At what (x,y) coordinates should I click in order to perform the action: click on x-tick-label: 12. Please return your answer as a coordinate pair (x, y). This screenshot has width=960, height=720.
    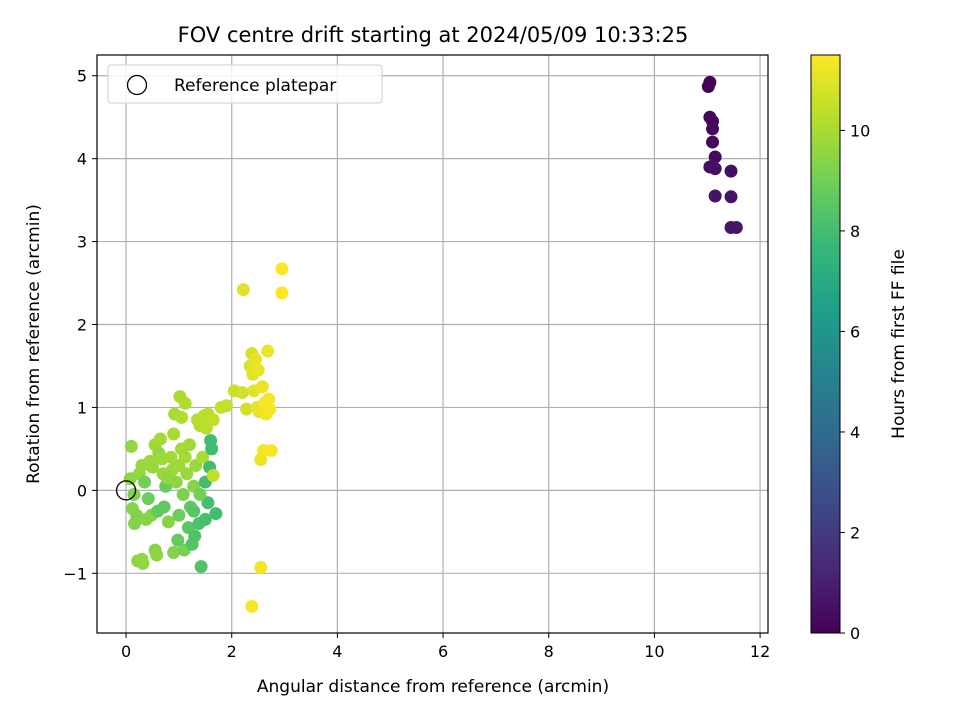
    Looking at the image, I should click on (760, 651).